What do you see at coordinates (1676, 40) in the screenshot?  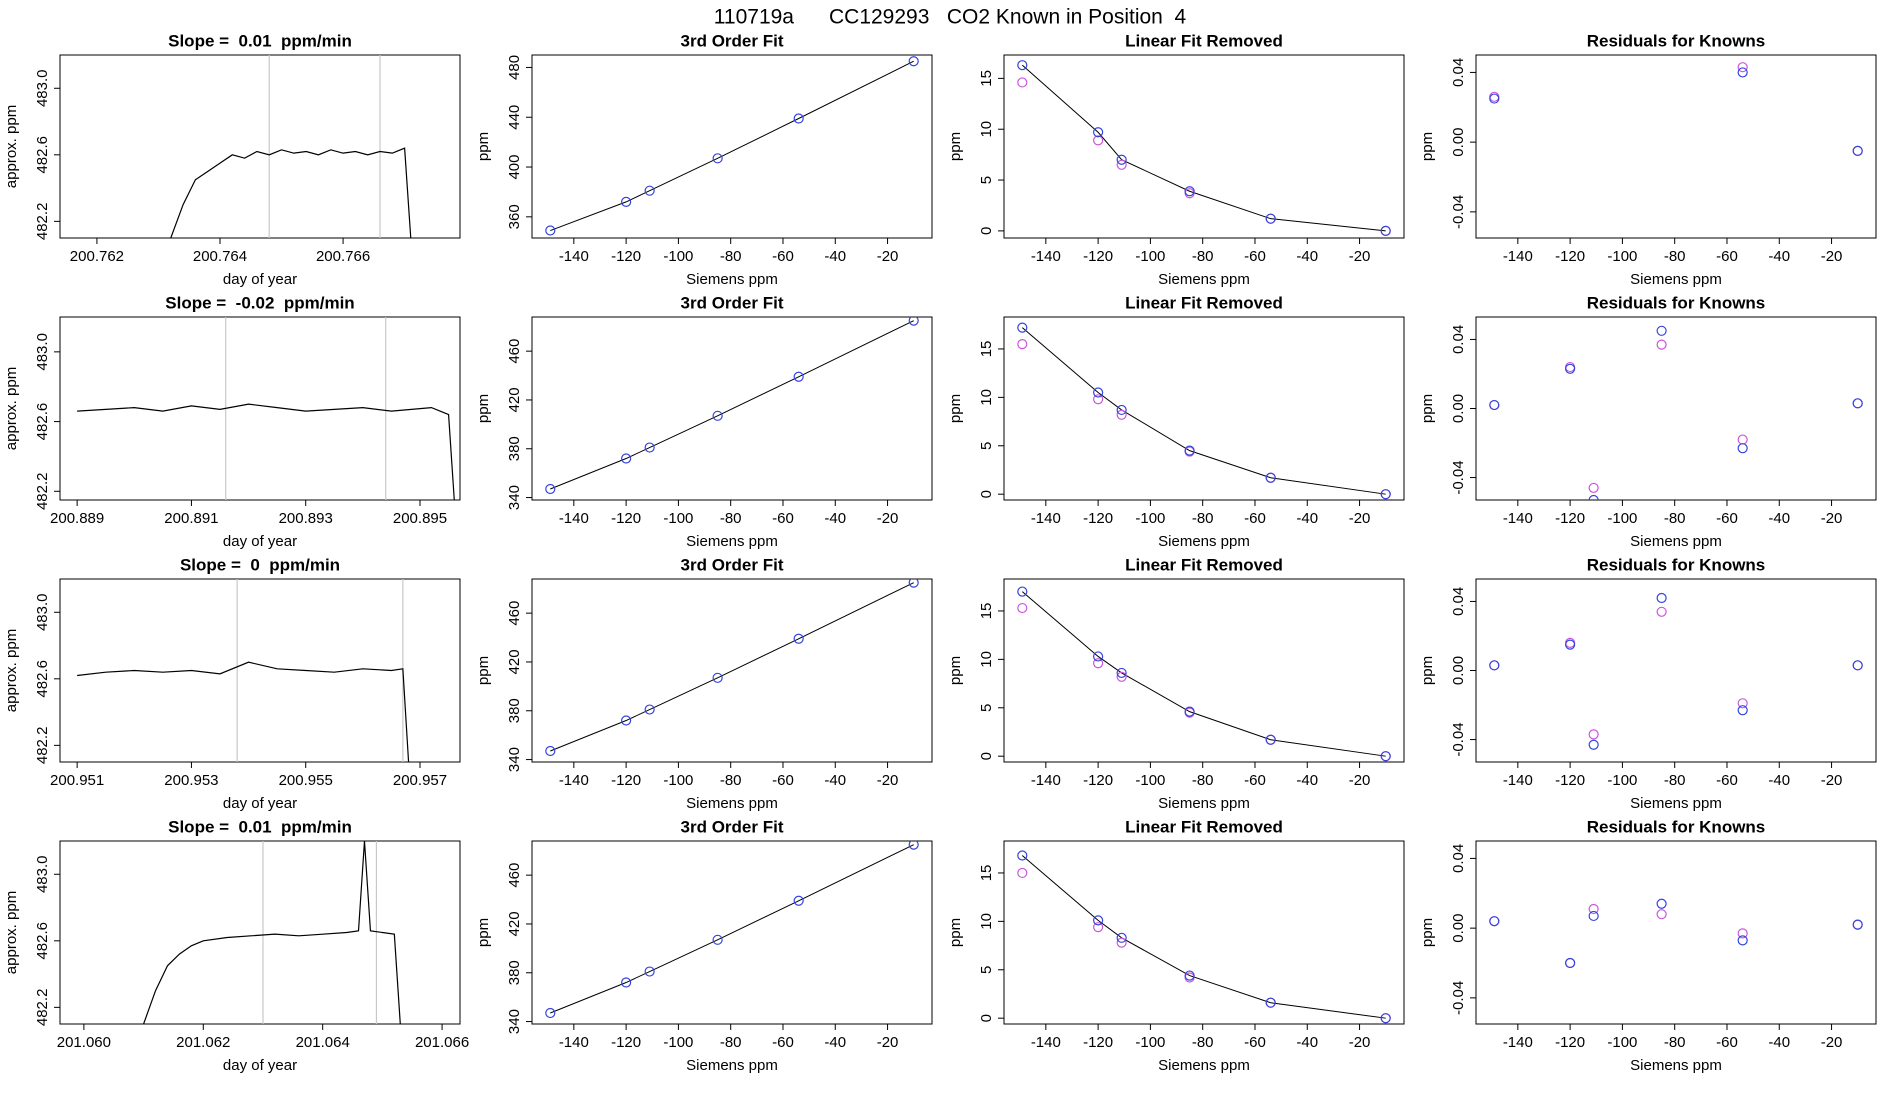 I see `panel-title: Residuals for Knowns` at bounding box center [1676, 40].